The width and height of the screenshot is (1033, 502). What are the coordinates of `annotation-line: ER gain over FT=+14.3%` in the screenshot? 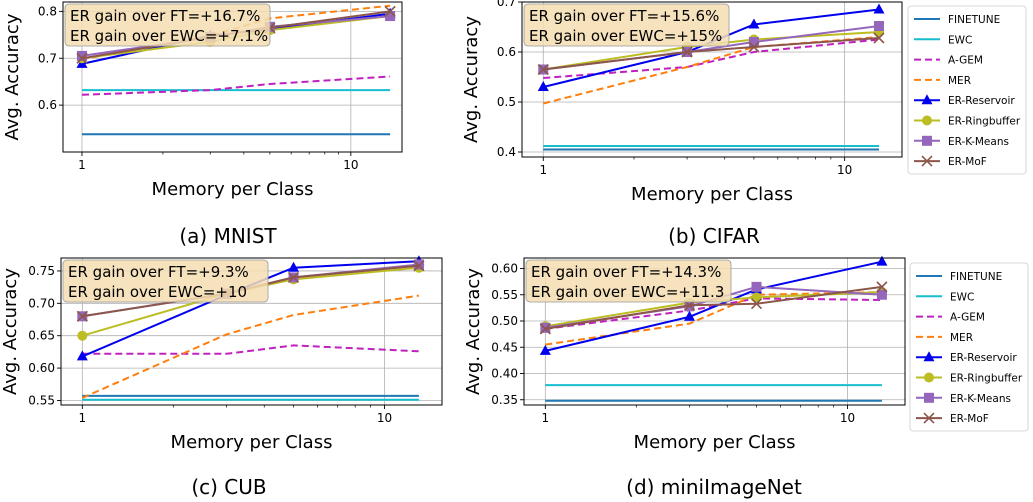 It's located at (626, 272).